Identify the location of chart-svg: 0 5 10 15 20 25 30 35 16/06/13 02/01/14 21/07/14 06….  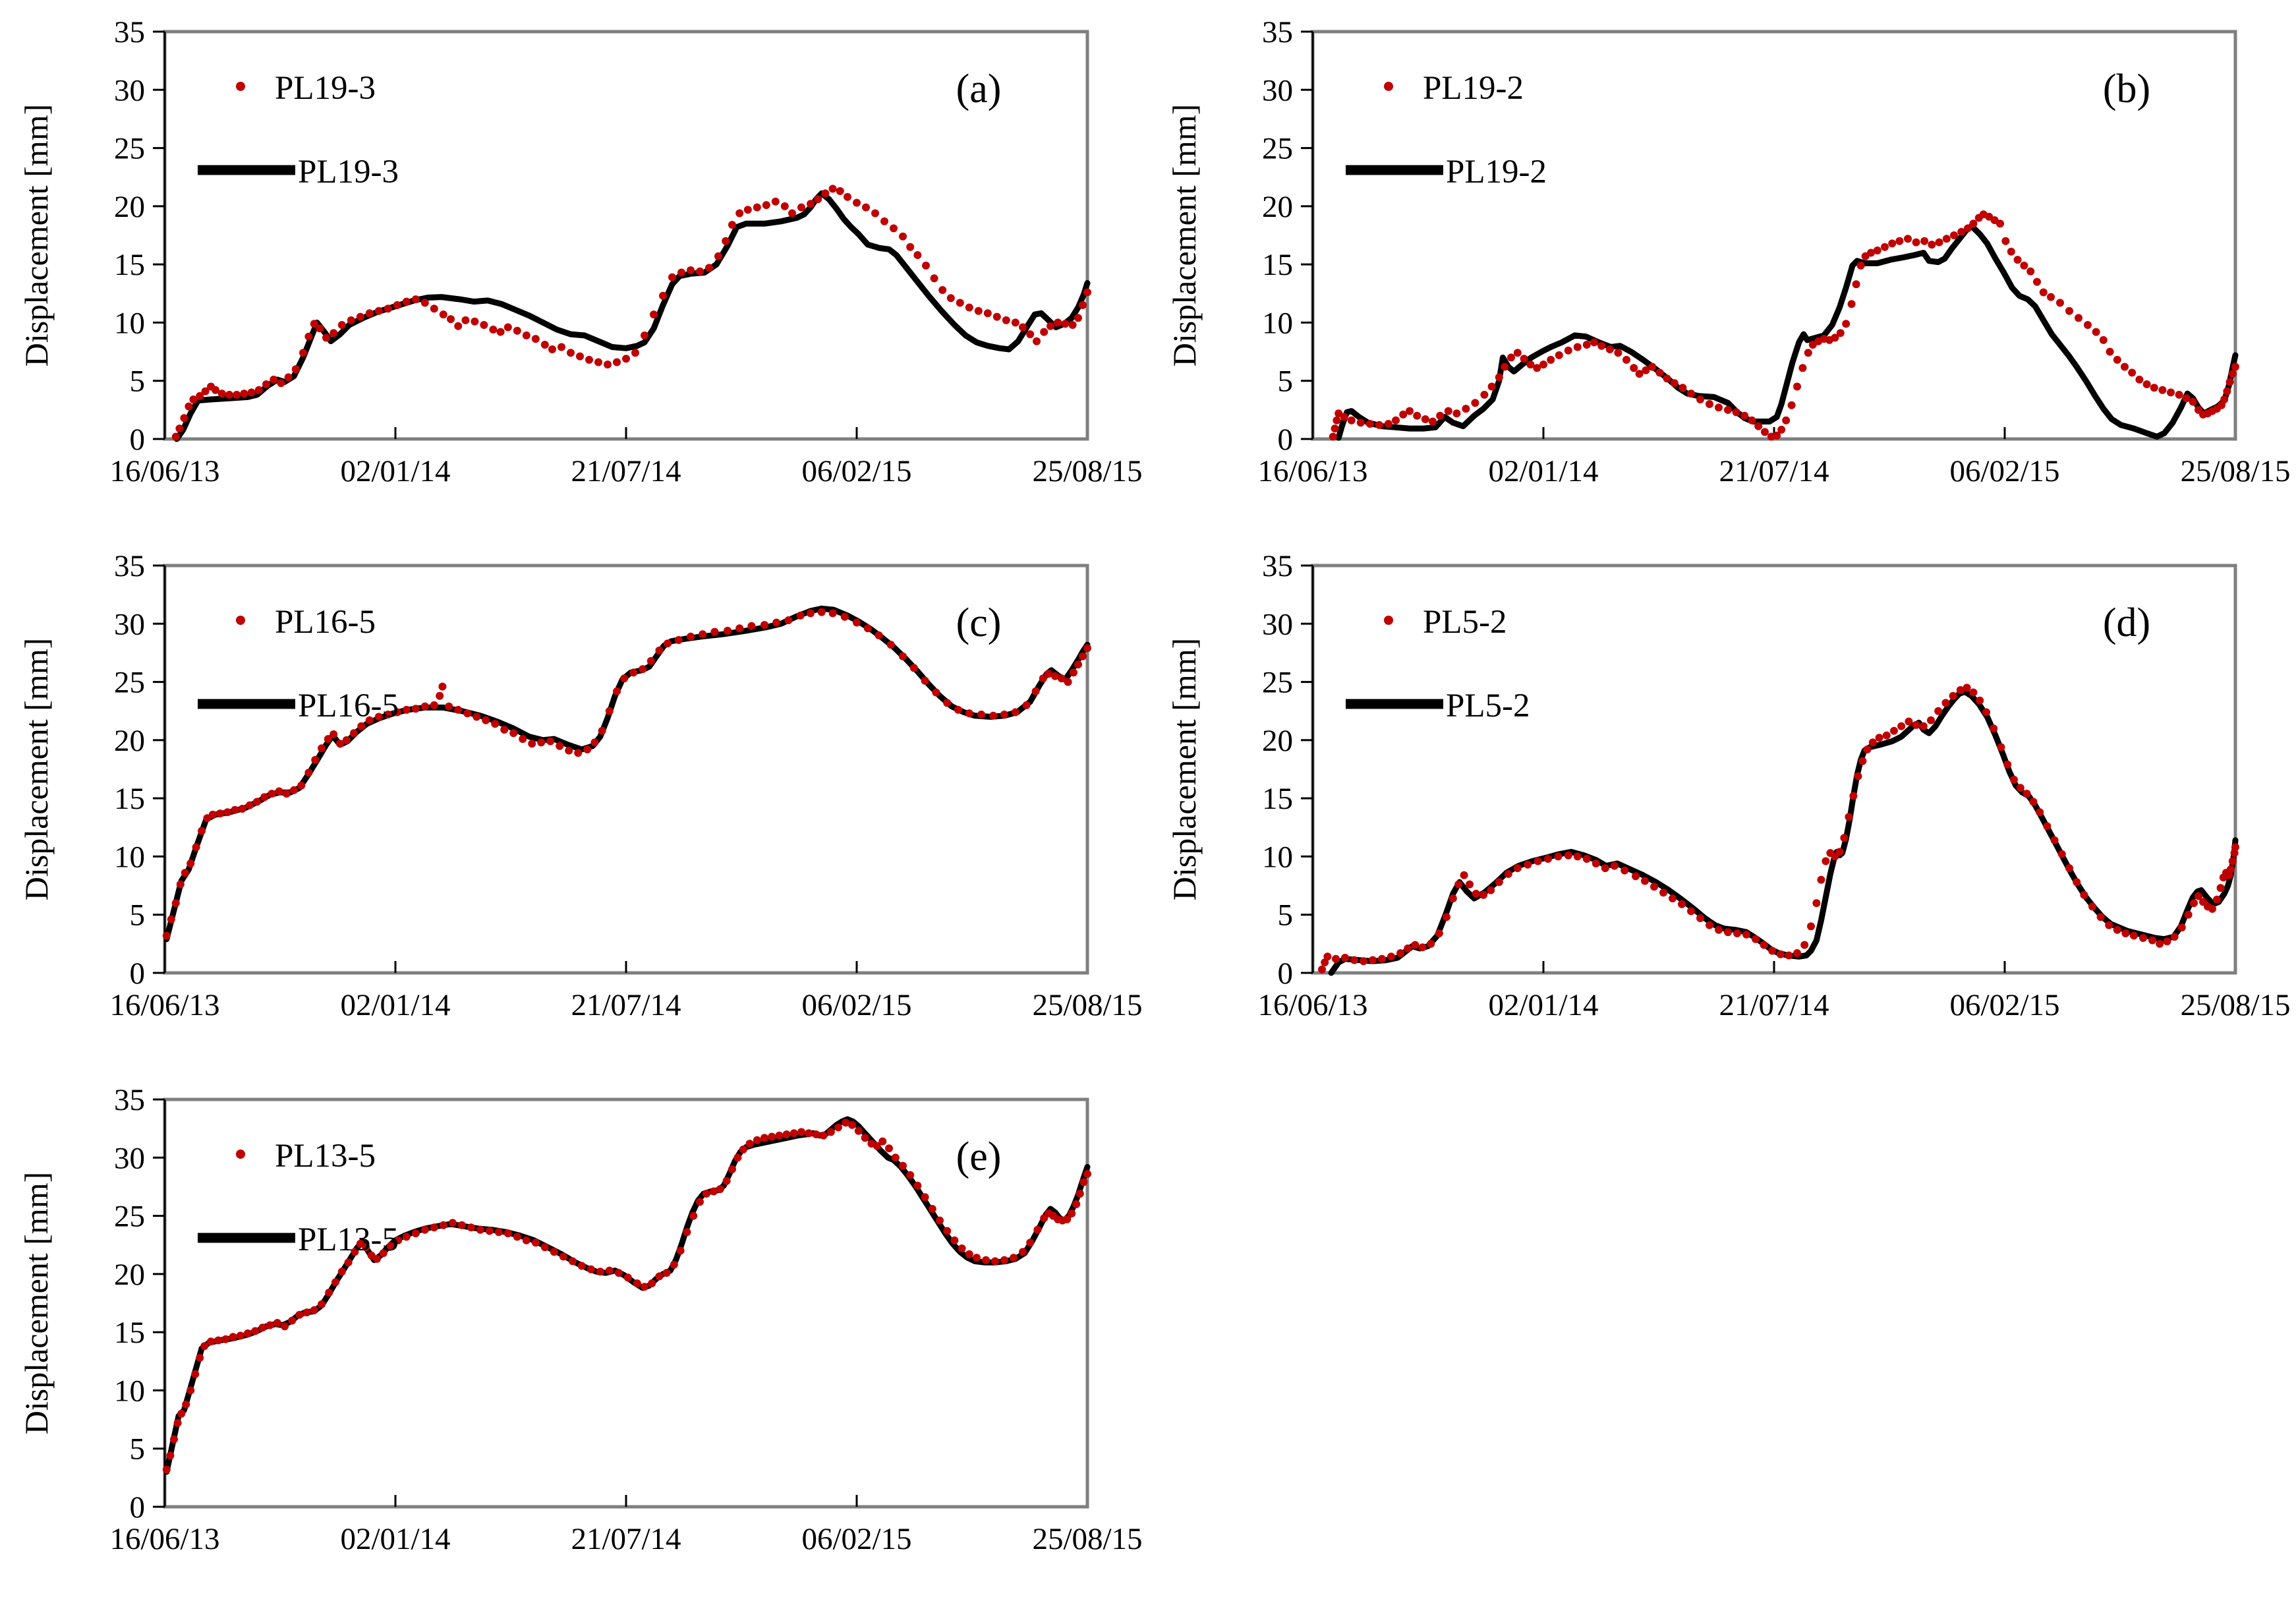
(1728, 786).